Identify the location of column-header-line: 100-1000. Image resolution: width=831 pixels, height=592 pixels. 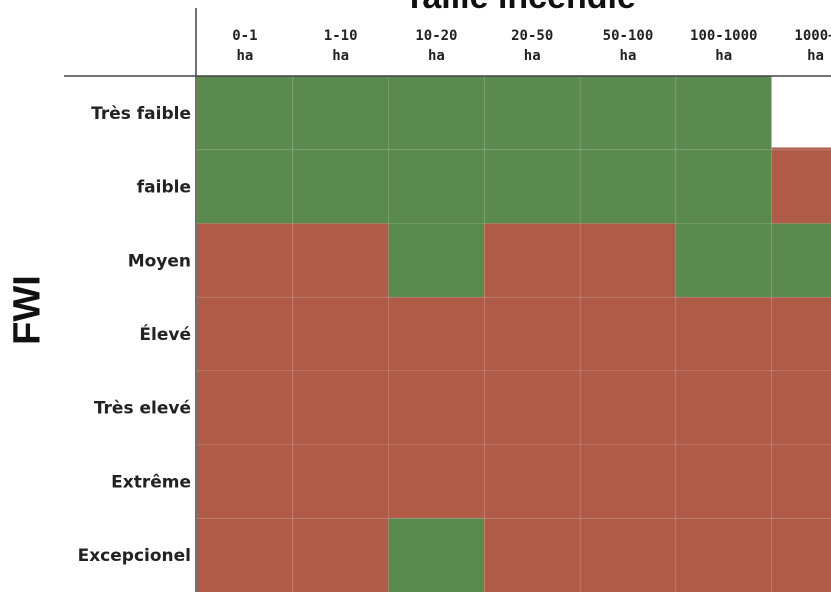
(723, 36).